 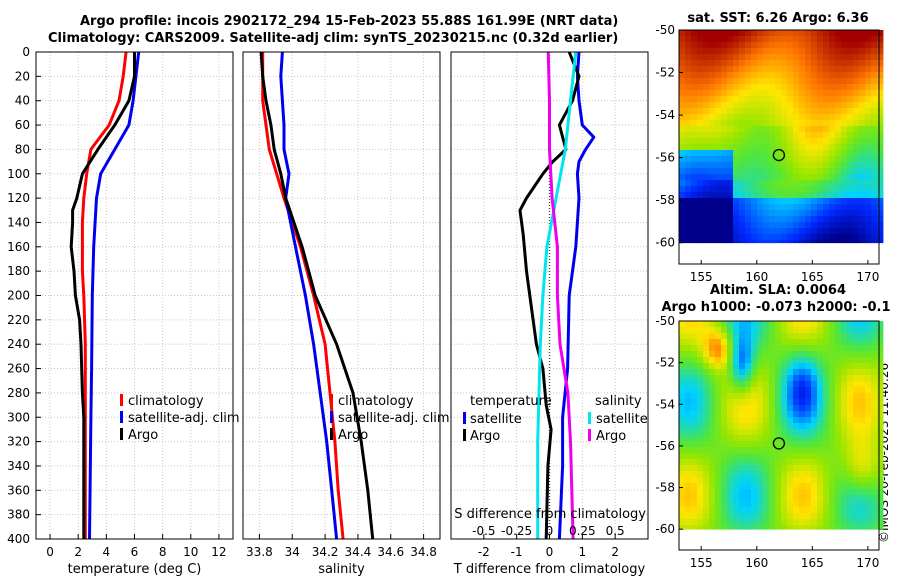 I want to click on x-tick-label: 1, so click(x=583, y=552).